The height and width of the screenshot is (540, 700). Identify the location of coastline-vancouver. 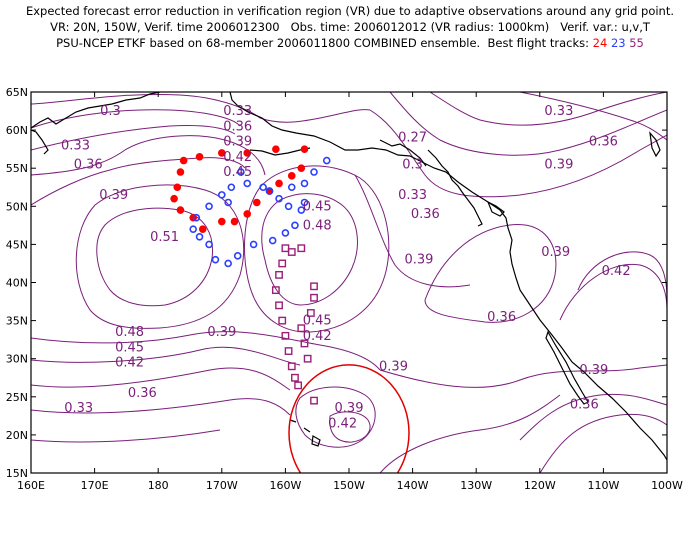
(495, 208).